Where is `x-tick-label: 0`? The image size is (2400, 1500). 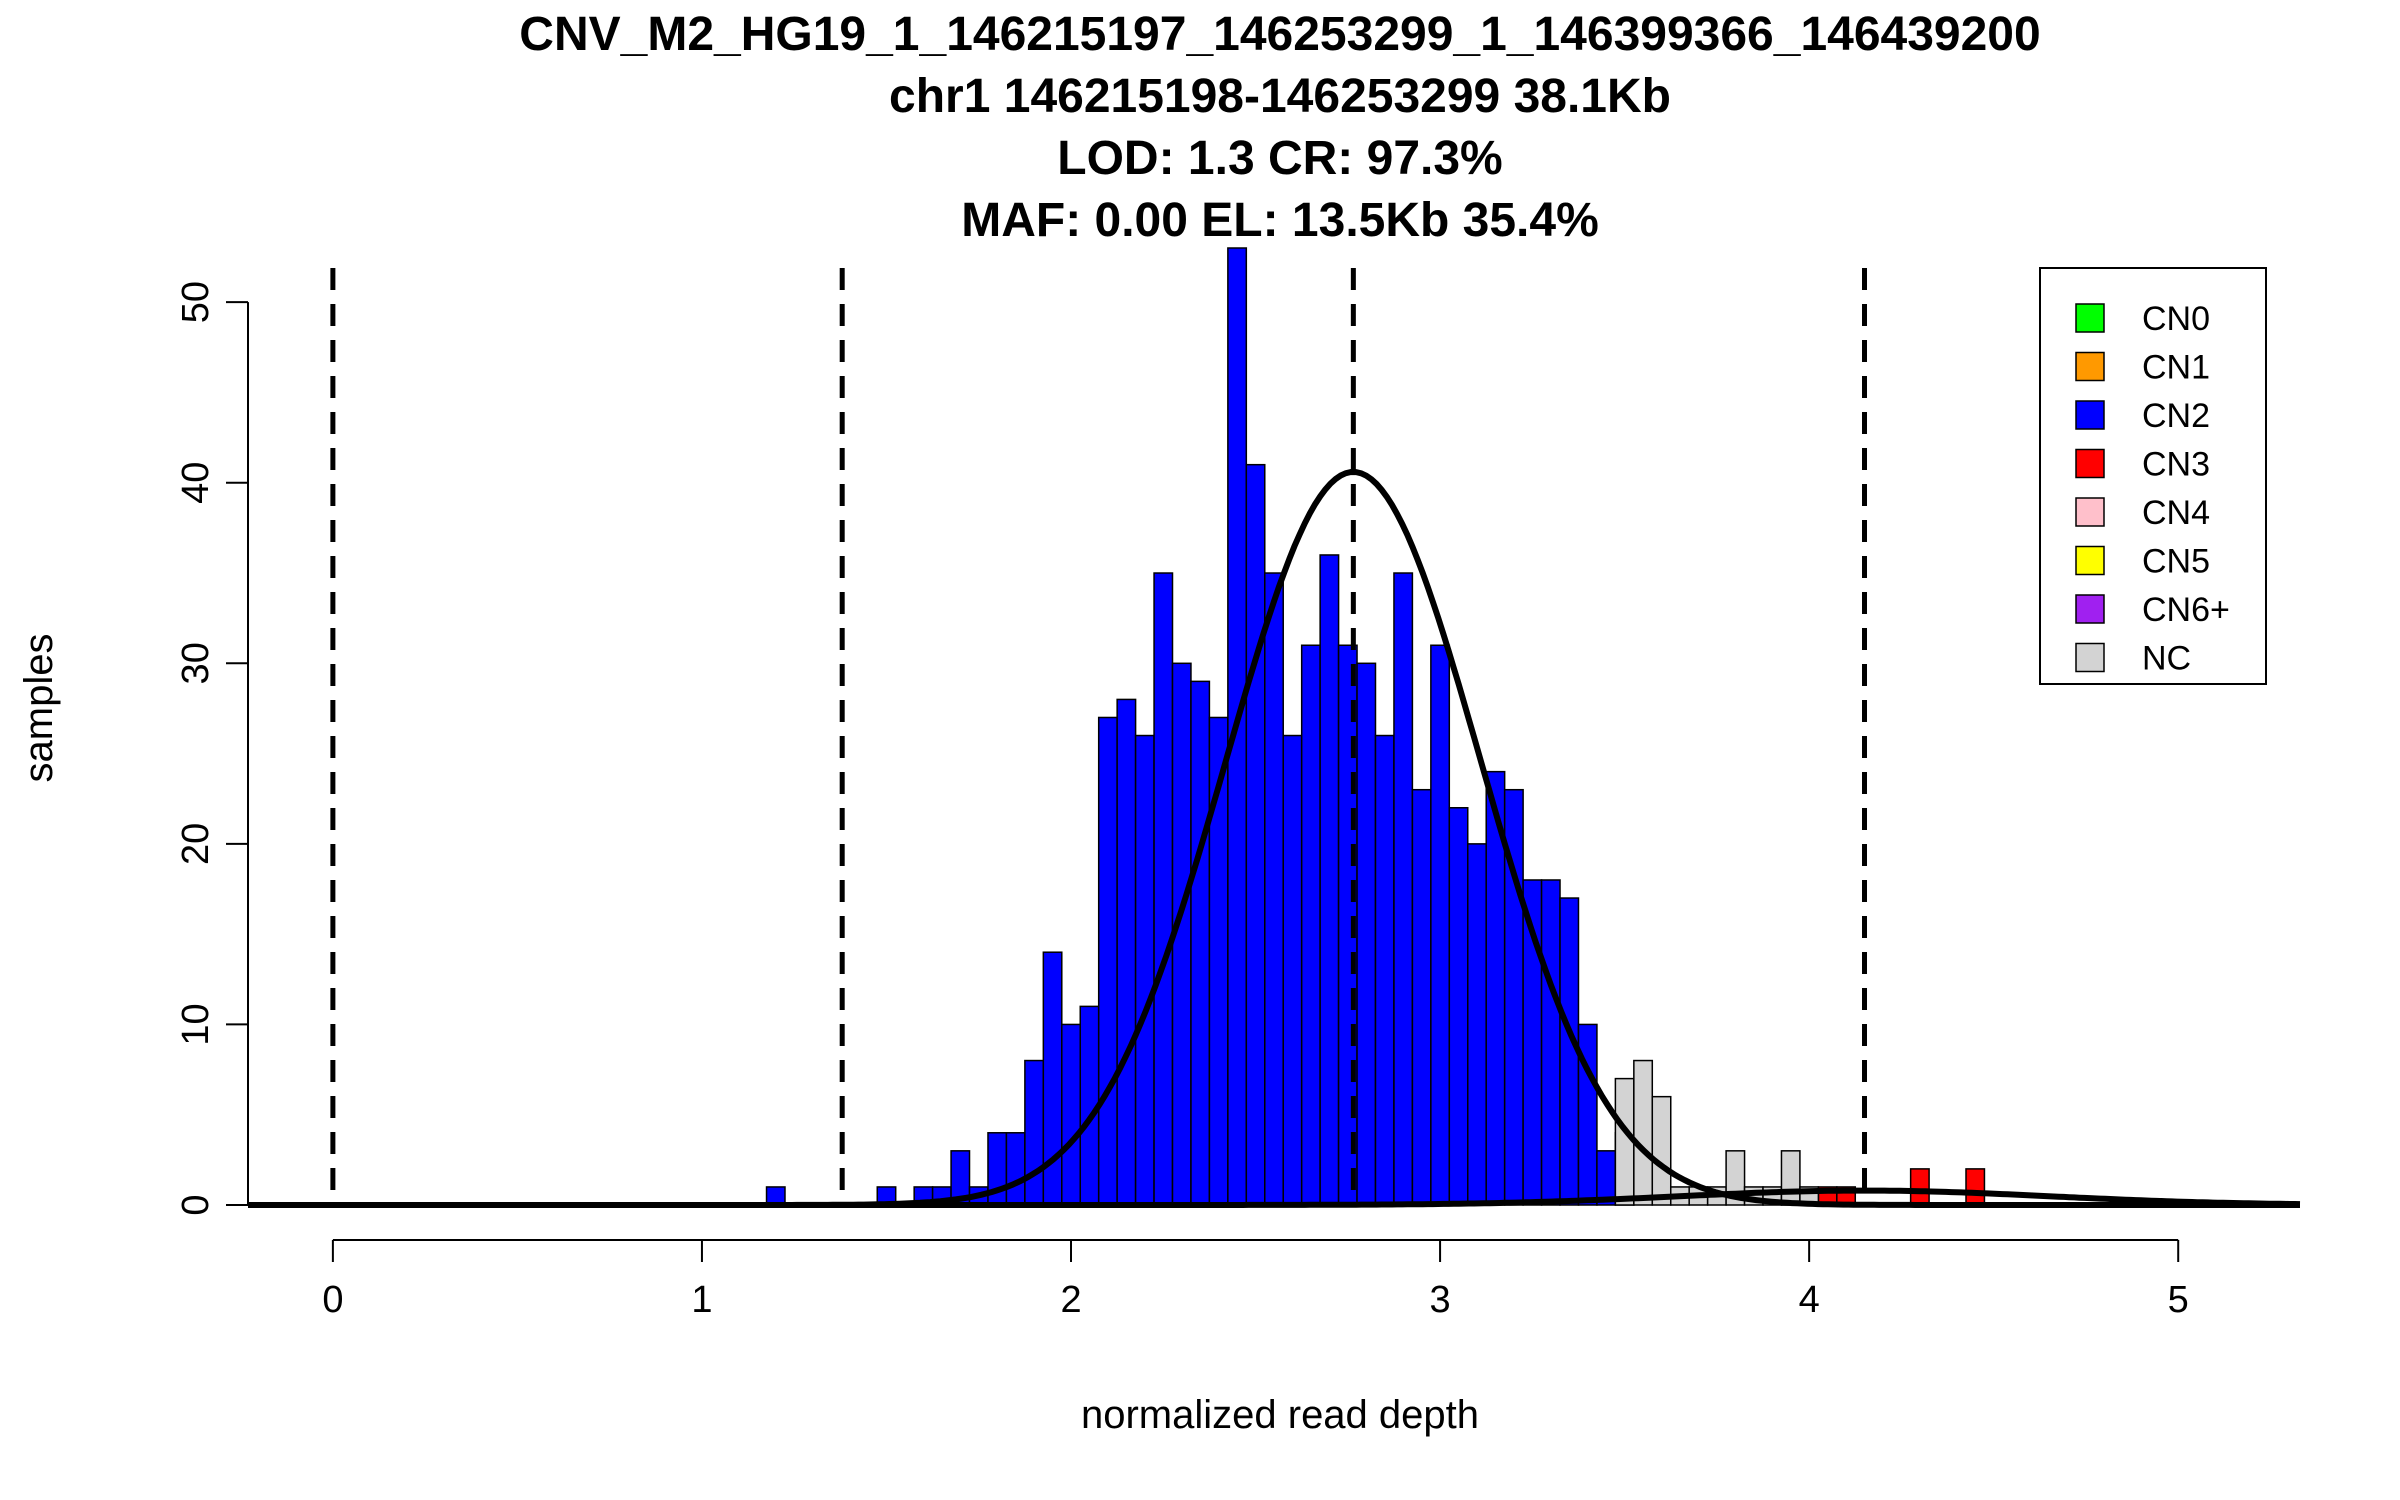 x-tick-label: 0 is located at coordinates (332, 1300).